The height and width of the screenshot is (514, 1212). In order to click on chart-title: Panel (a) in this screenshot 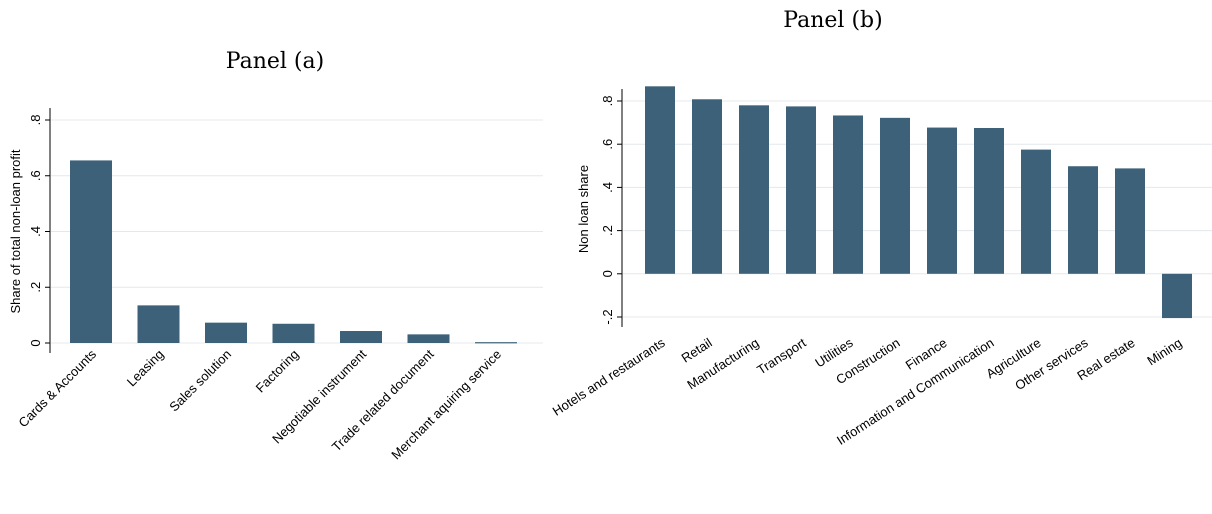, I will do `click(275, 61)`.